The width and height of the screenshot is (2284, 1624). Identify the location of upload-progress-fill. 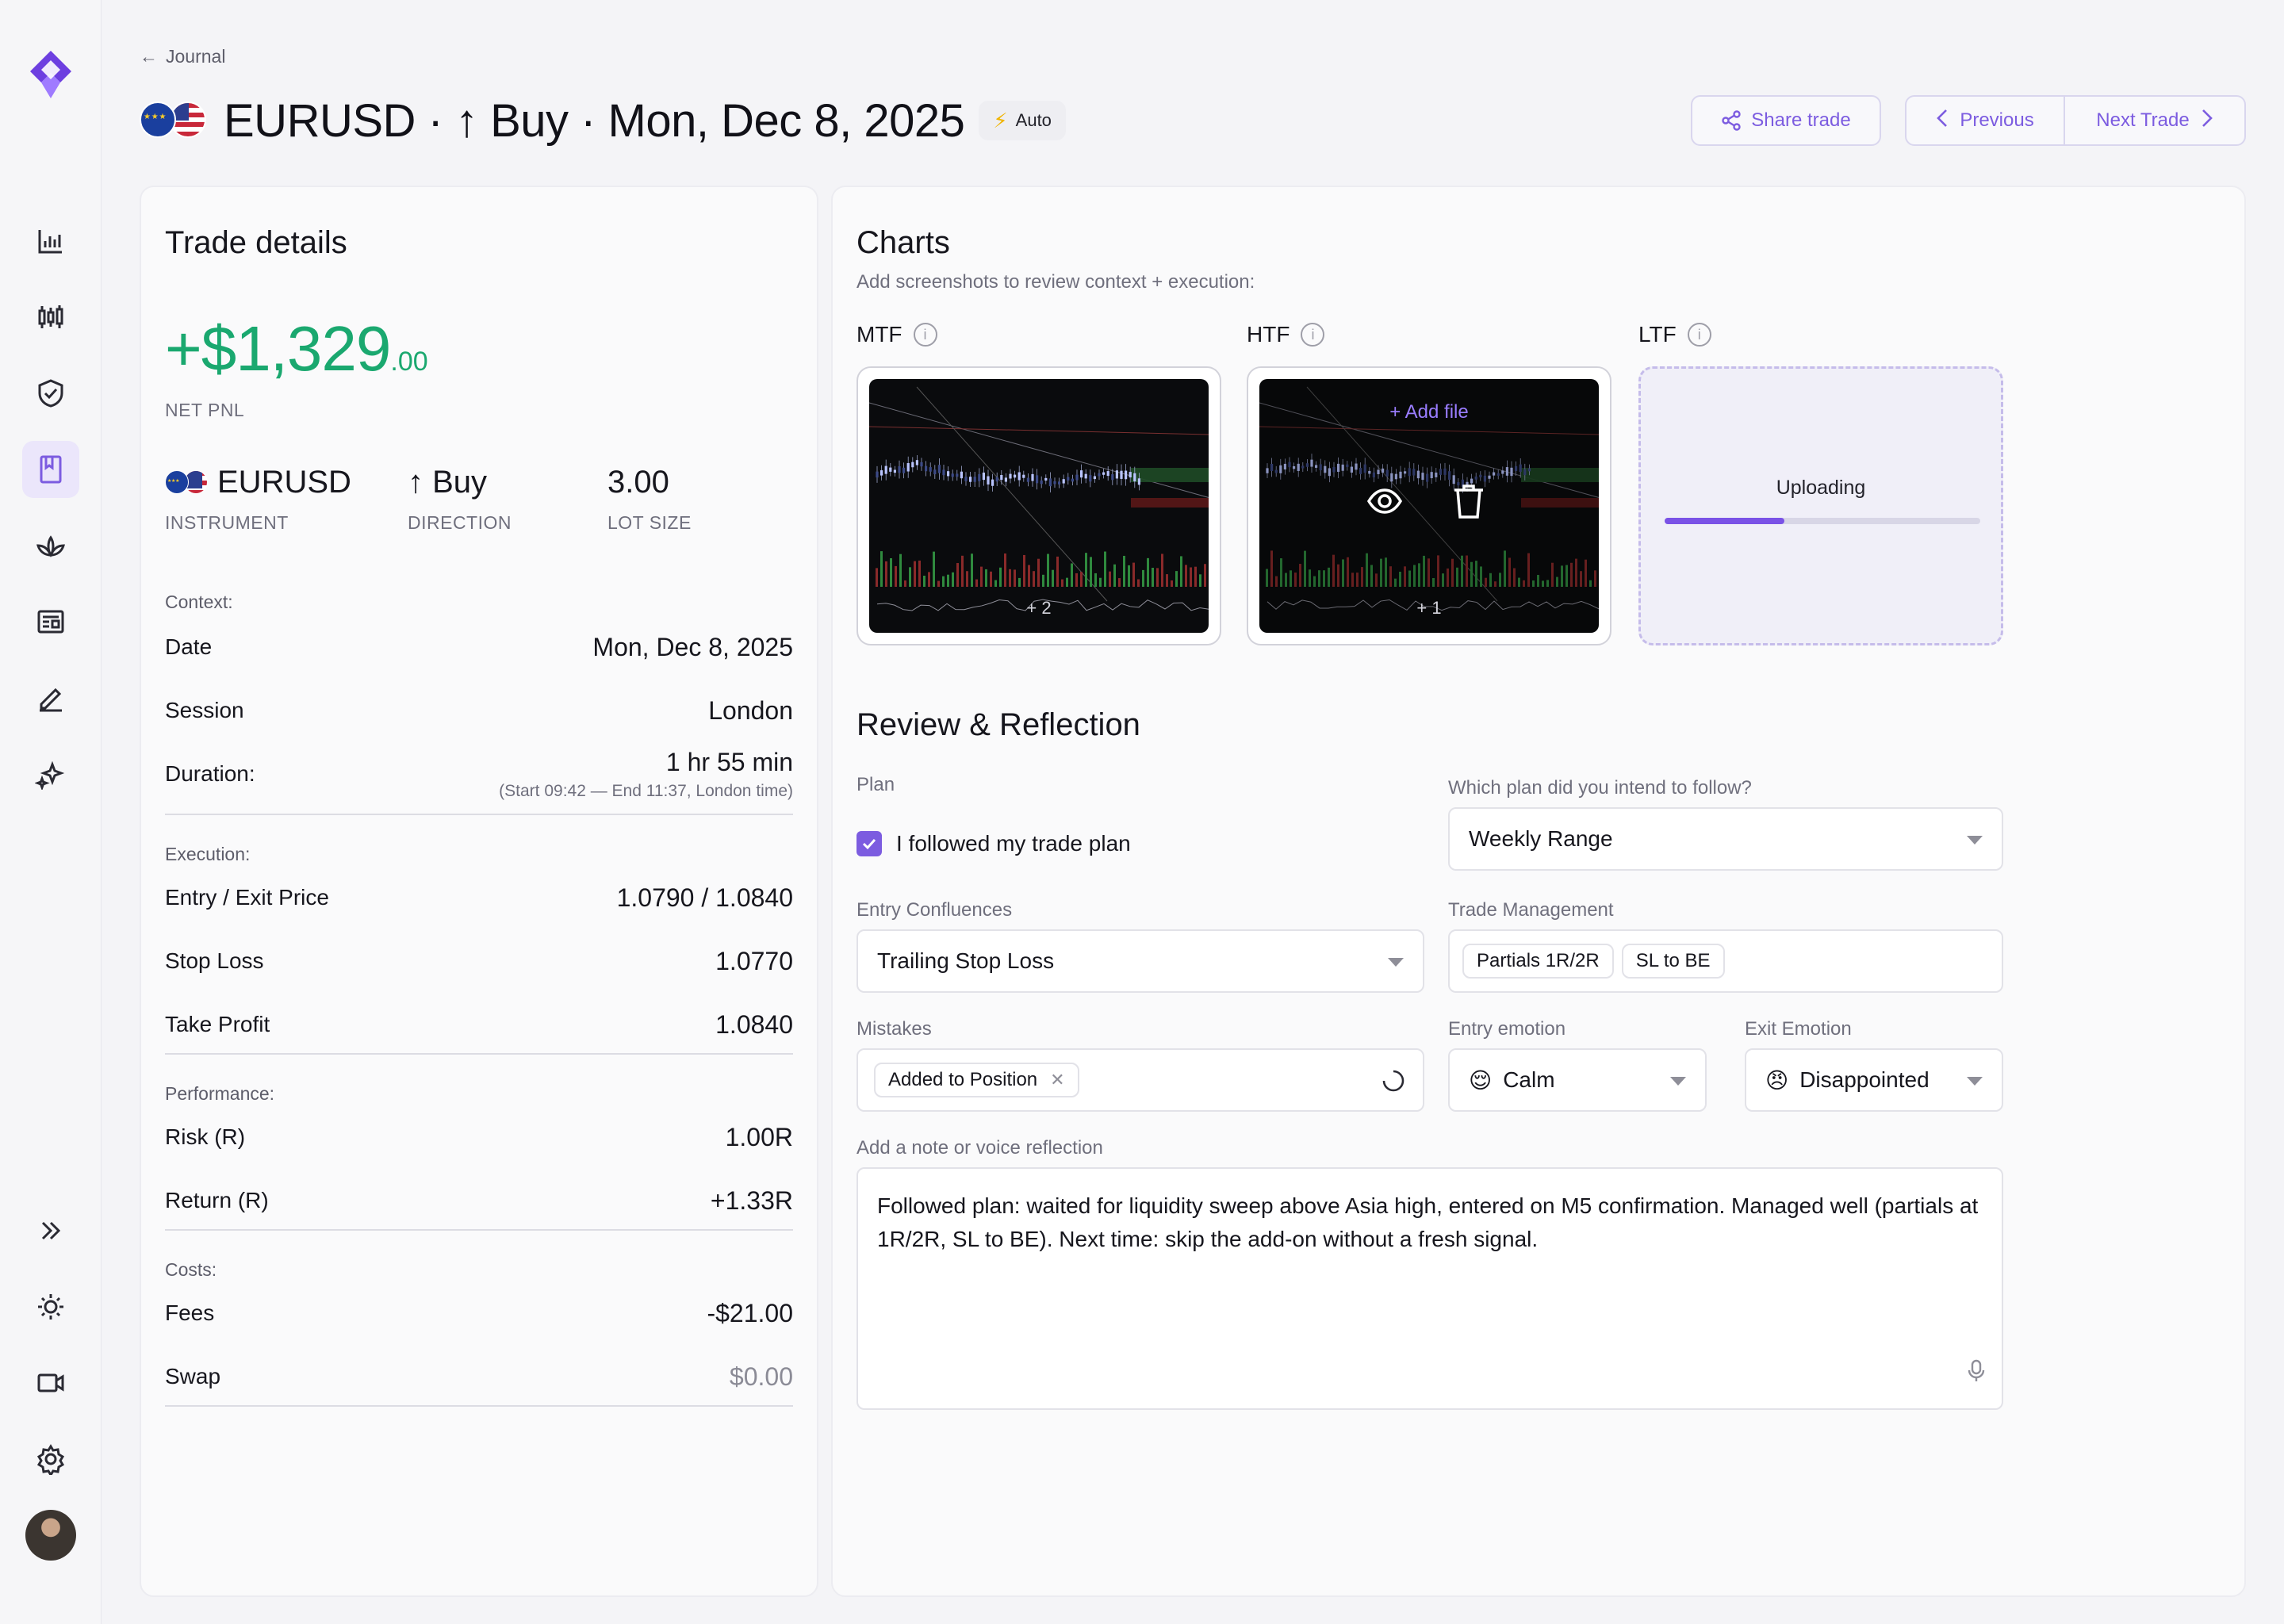
(1725, 521).